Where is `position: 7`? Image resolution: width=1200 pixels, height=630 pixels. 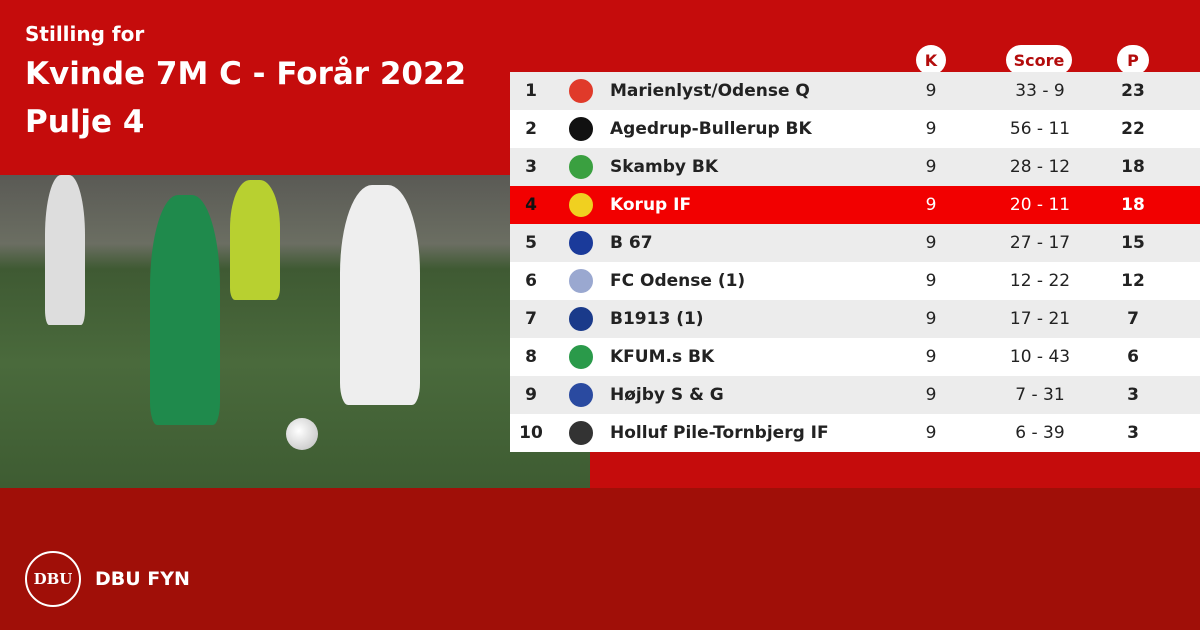
position: 7 is located at coordinates (531, 319).